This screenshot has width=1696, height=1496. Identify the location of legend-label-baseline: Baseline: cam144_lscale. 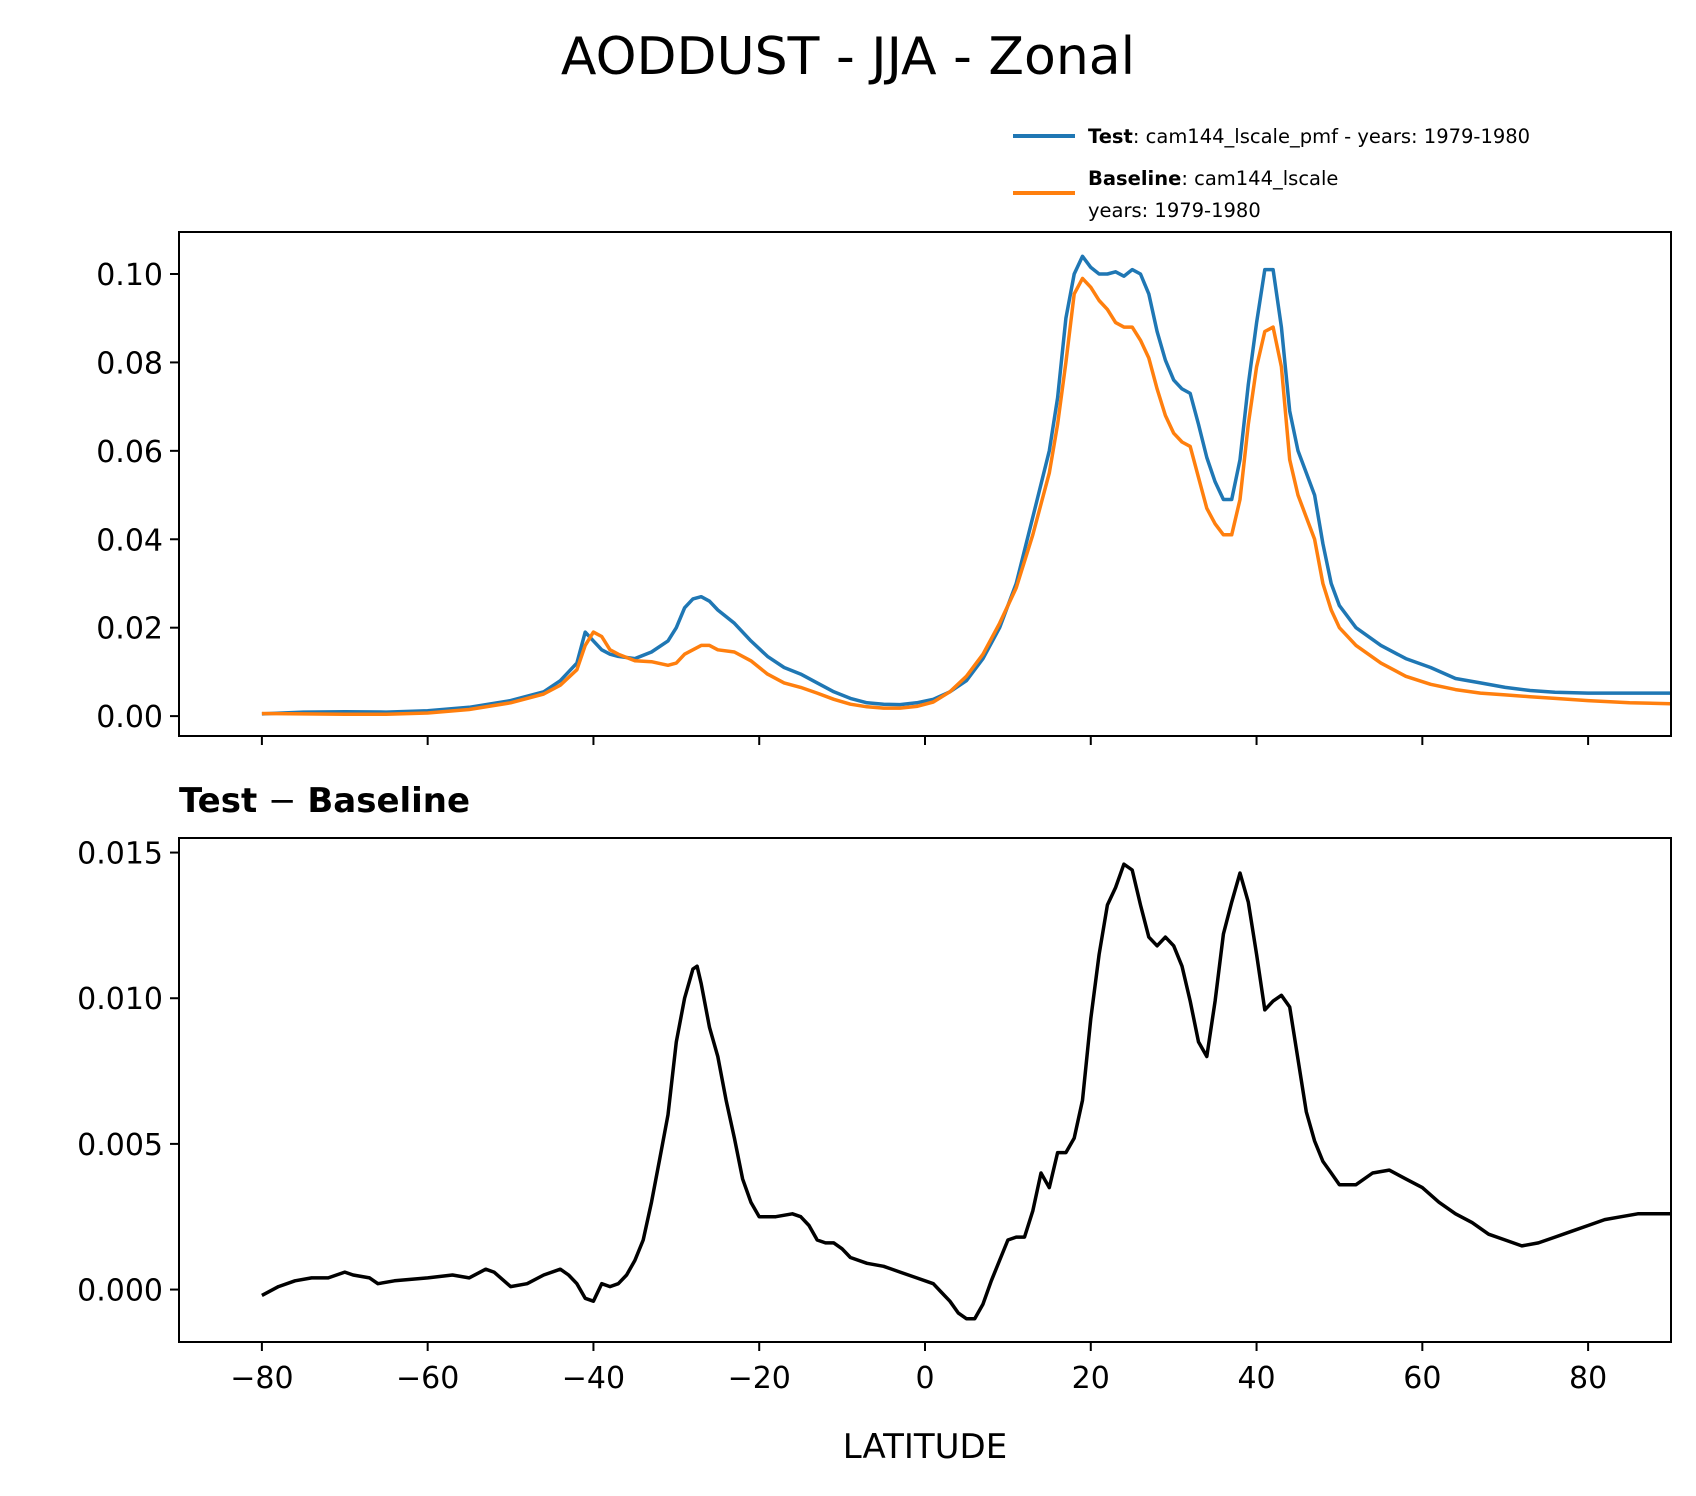
(1213, 178).